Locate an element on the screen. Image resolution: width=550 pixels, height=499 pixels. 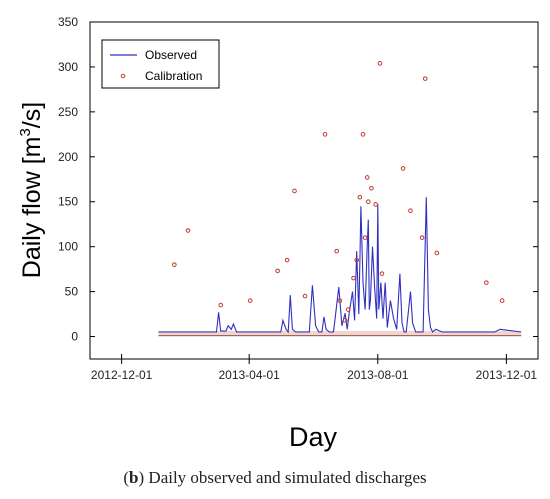
x-tick-label: 2013-04-01 is located at coordinates (249, 375).